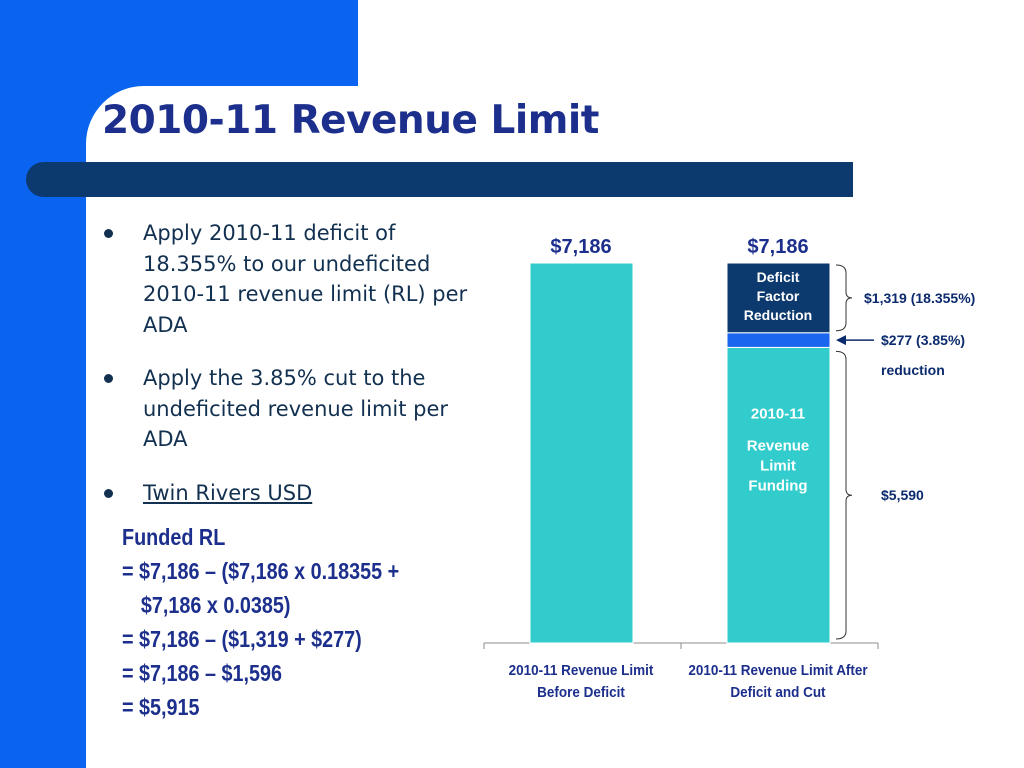 The height and width of the screenshot is (768, 1024). I want to click on calc-line: $7,186 x 0.0385), so click(215, 605).